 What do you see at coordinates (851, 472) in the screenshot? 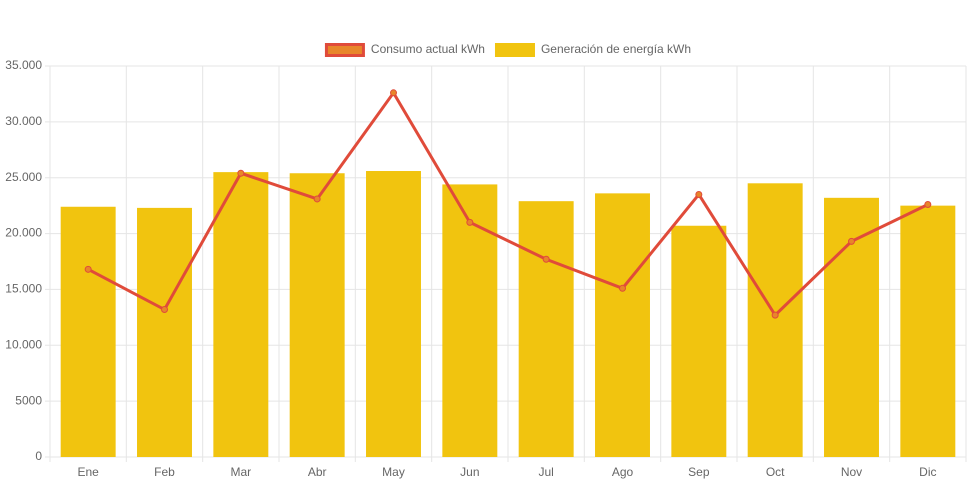
I see `x-tick-label: Nov` at bounding box center [851, 472].